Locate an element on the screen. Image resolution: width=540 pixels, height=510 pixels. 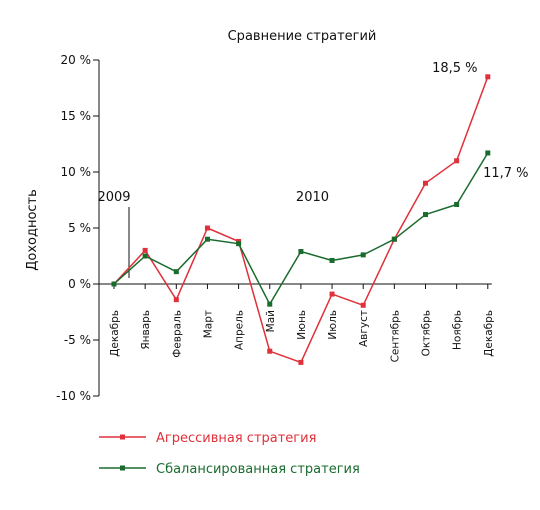
y-tick-label: 10 % is located at coordinates (76, 172).